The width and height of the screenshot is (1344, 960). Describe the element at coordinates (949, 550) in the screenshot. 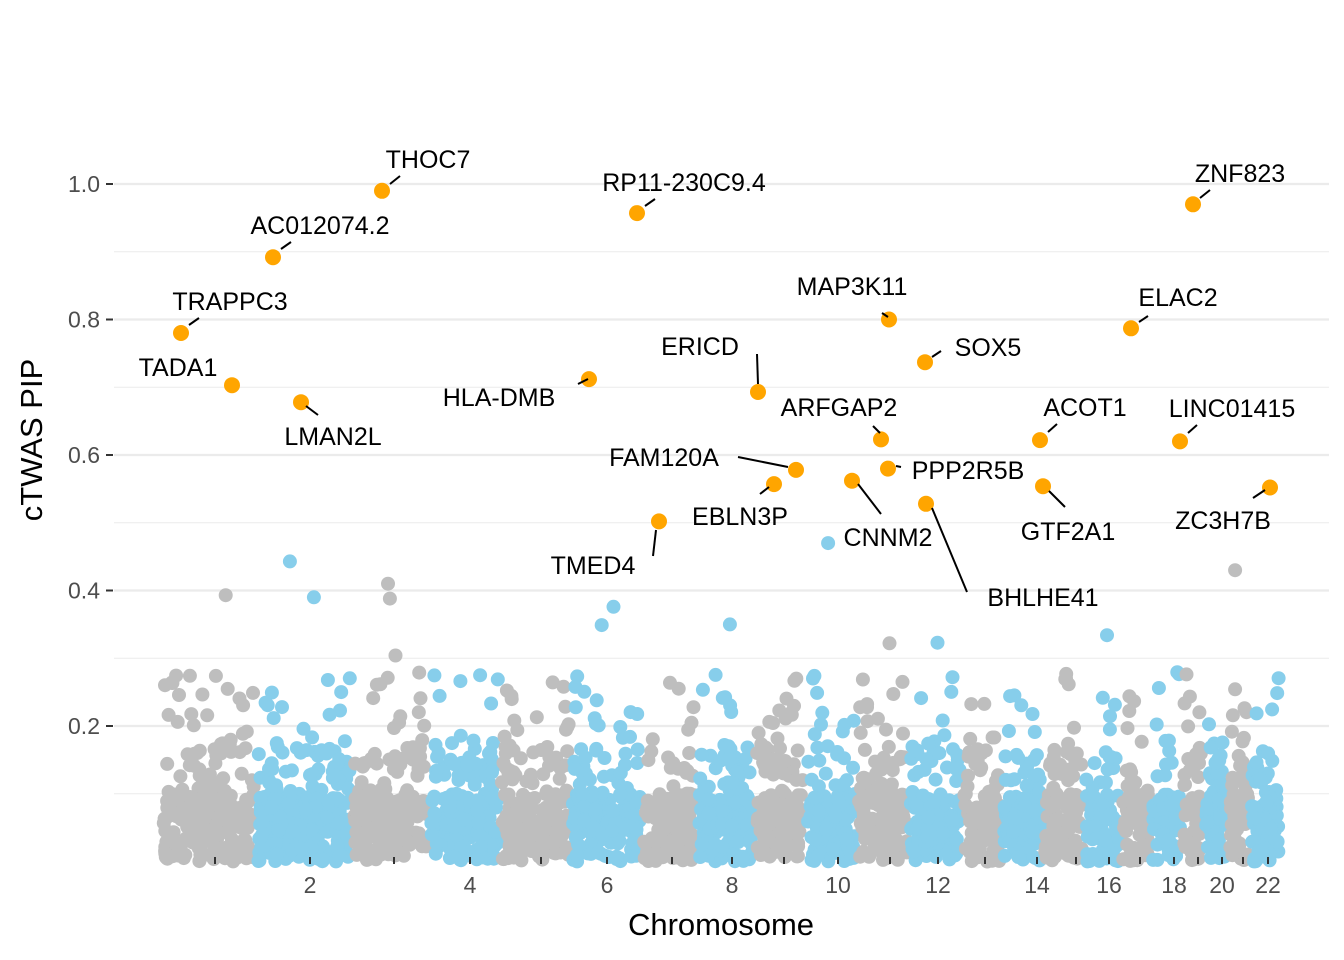

I see `leader-line` at that location.